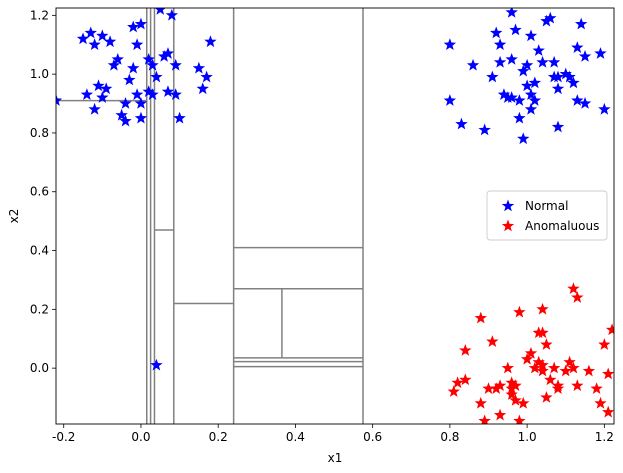 The width and height of the screenshot is (623, 473). Describe the element at coordinates (39, 74) in the screenshot. I see `y-tick-label: 1.0` at that location.